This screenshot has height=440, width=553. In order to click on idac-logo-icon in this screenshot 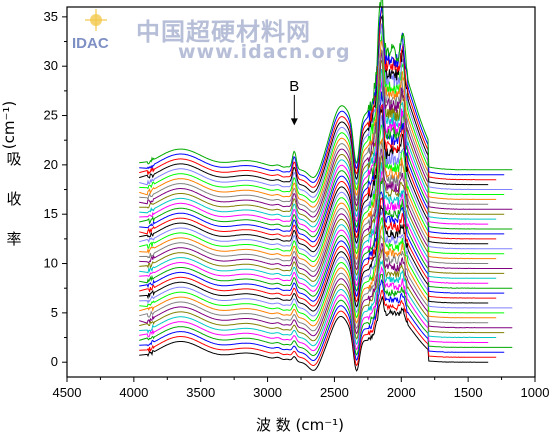, I will do `click(96, 20)`.